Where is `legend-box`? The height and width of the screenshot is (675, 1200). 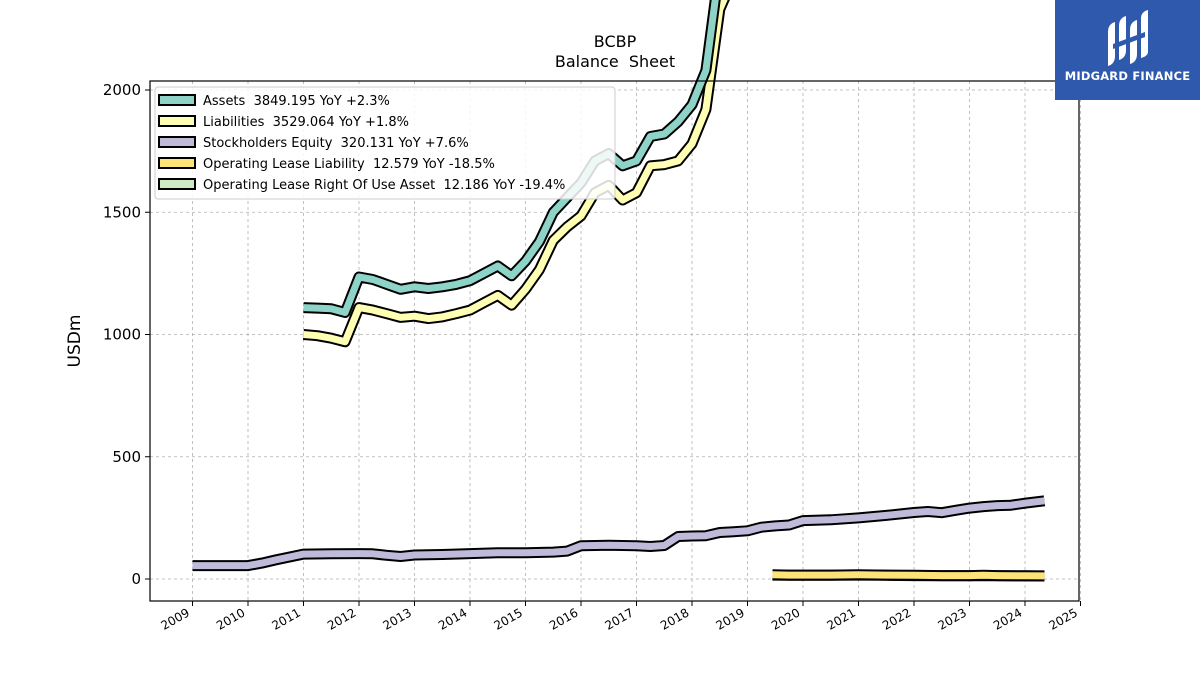
legend-box is located at coordinates (385, 143).